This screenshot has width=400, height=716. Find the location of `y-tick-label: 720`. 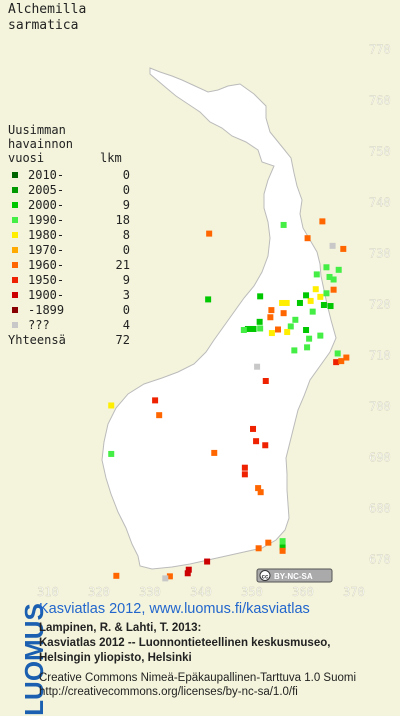

y-tick-label: 720 is located at coordinates (380, 305).